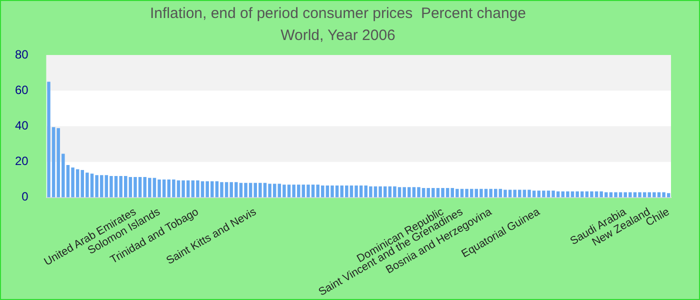 Image resolution: width=700 pixels, height=300 pixels. I want to click on y-tick-label: 60, so click(21, 89).